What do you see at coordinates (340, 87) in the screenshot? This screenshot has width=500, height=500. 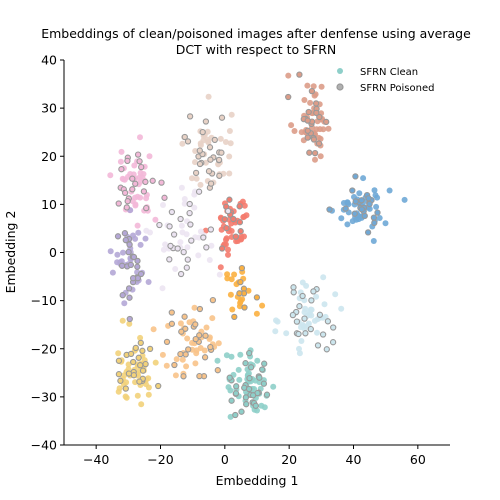 I see `legend-poisoned-marker` at bounding box center [340, 87].